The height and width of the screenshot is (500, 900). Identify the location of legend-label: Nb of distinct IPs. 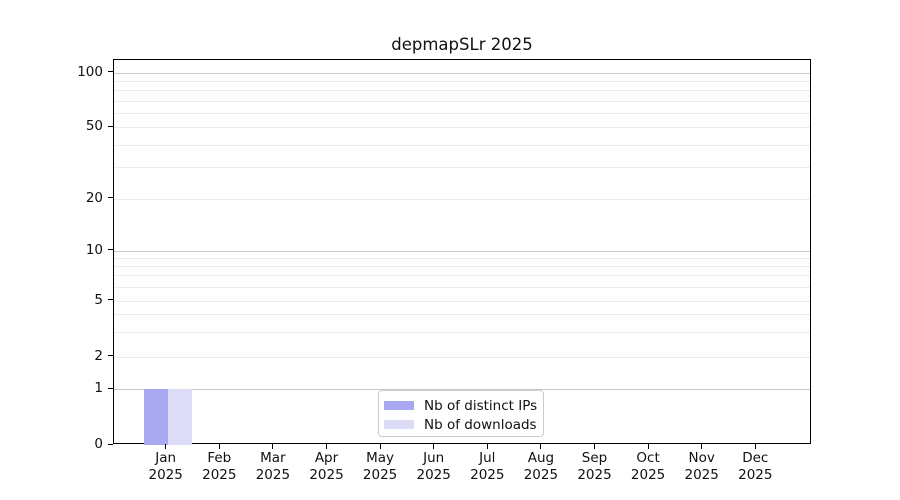
(481, 405).